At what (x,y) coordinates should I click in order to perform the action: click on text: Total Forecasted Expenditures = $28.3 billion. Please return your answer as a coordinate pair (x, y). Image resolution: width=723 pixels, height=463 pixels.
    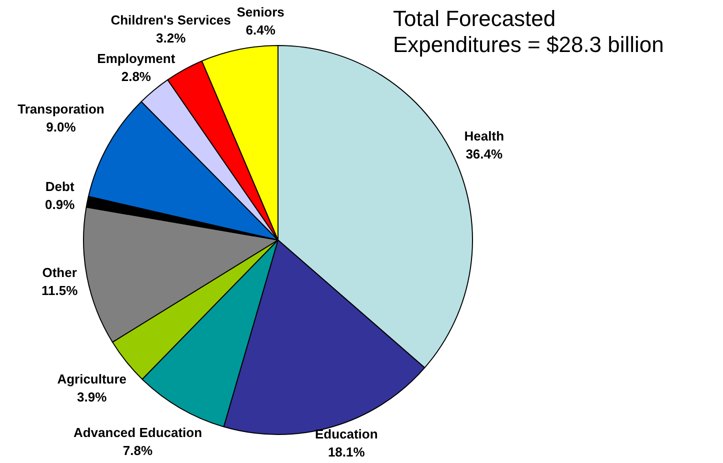
    Looking at the image, I should click on (528, 32).